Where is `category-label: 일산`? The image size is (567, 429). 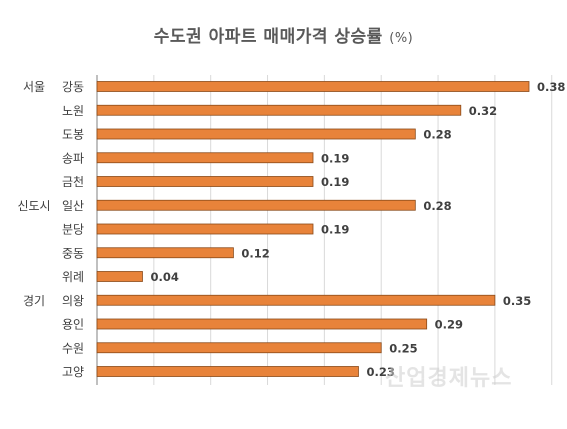 category-label: 일산 is located at coordinates (73, 206).